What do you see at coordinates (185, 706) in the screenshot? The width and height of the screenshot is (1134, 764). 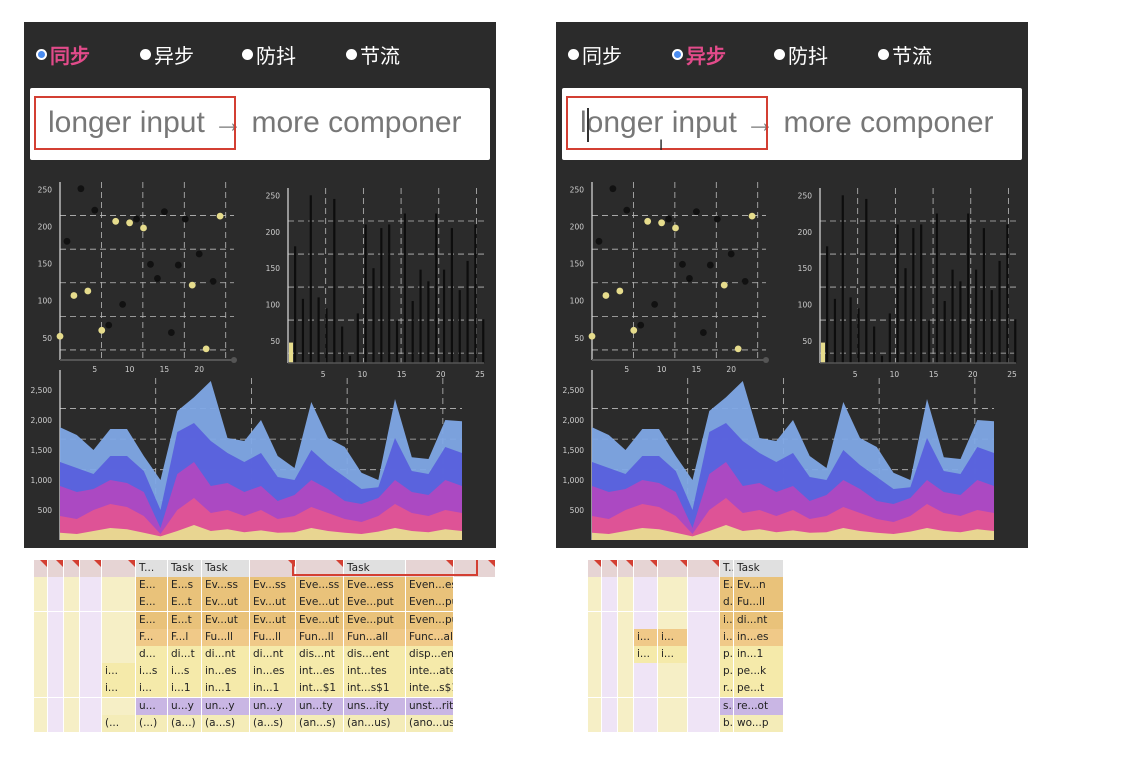 I see `flame-cell: u...y` at bounding box center [185, 706].